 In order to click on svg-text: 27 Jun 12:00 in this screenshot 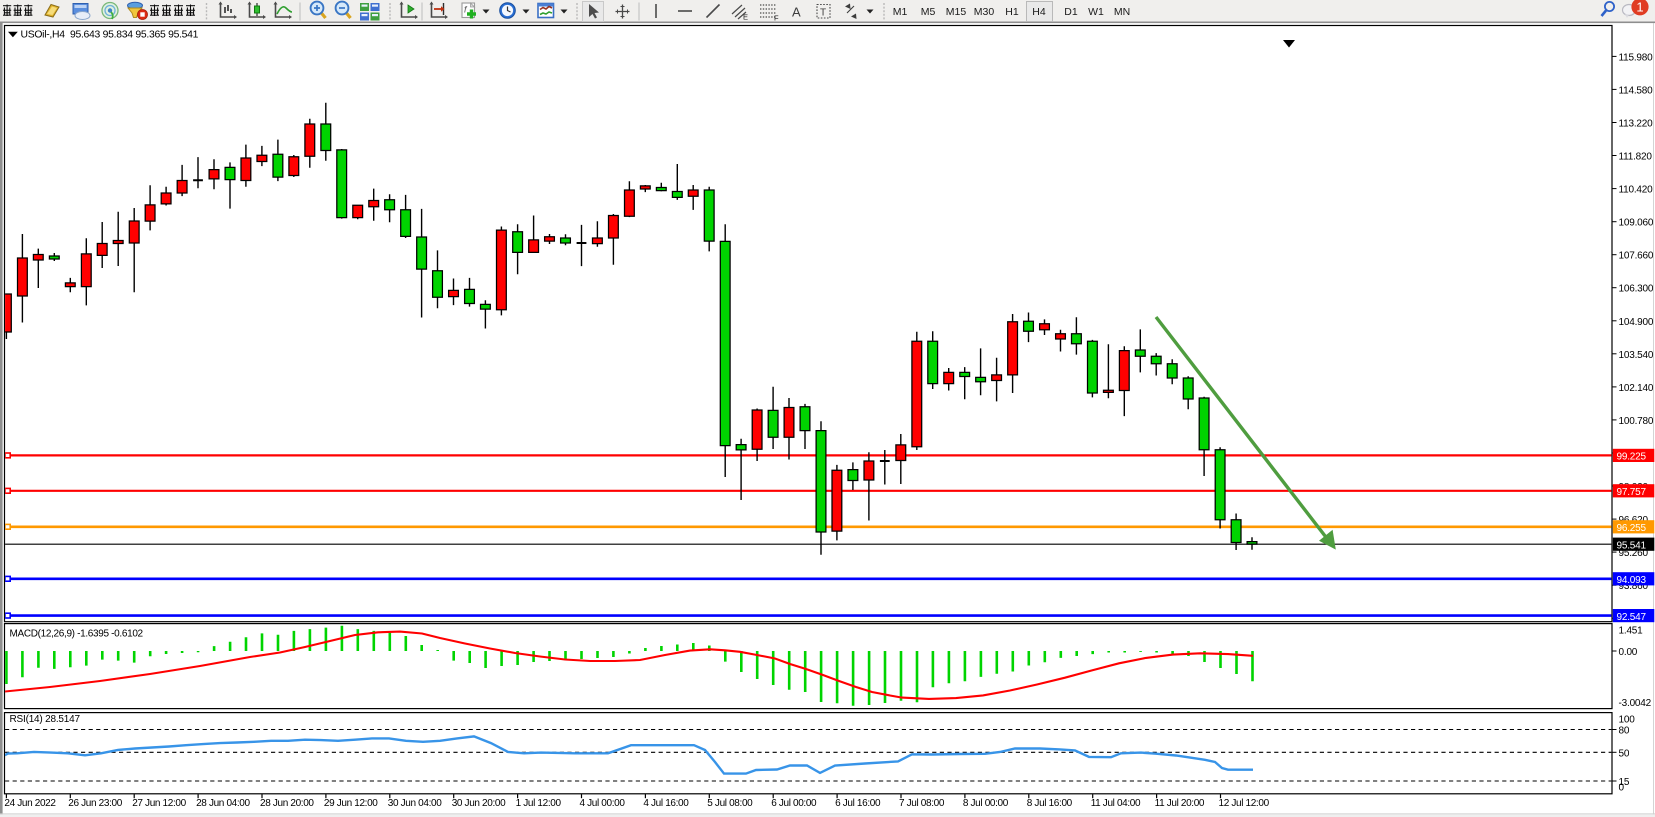, I will do `click(159, 803)`.